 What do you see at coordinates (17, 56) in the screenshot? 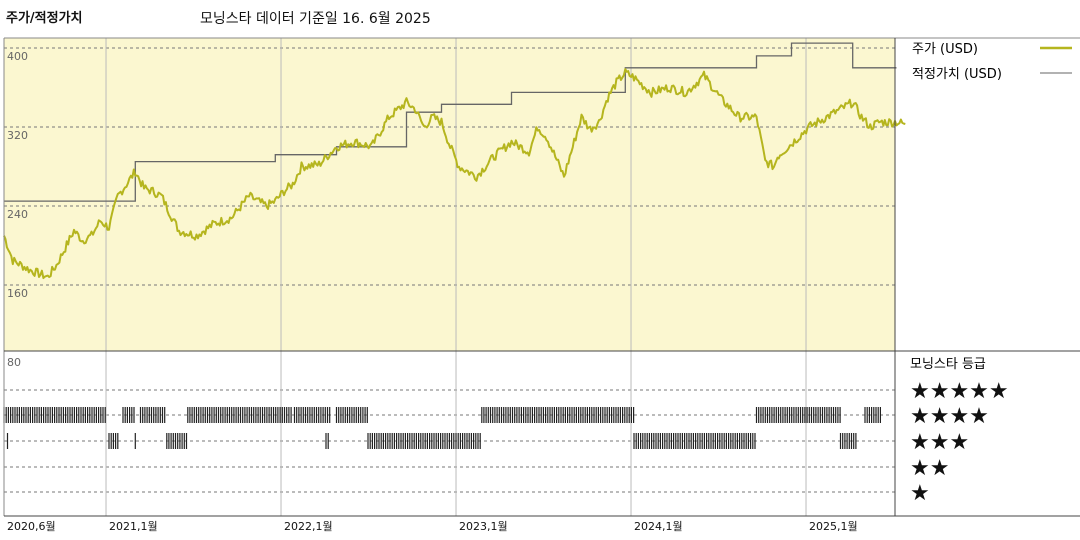
I see `y-tick-label: 400` at bounding box center [17, 56].